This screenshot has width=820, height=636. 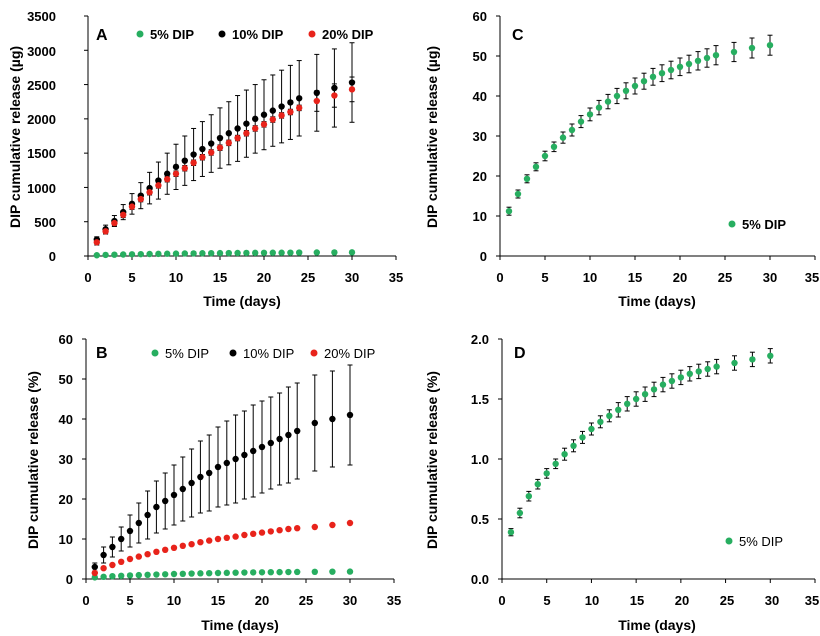 What do you see at coordinates (131, 277) in the screenshot?
I see `x-tick-label: 5` at bounding box center [131, 277].